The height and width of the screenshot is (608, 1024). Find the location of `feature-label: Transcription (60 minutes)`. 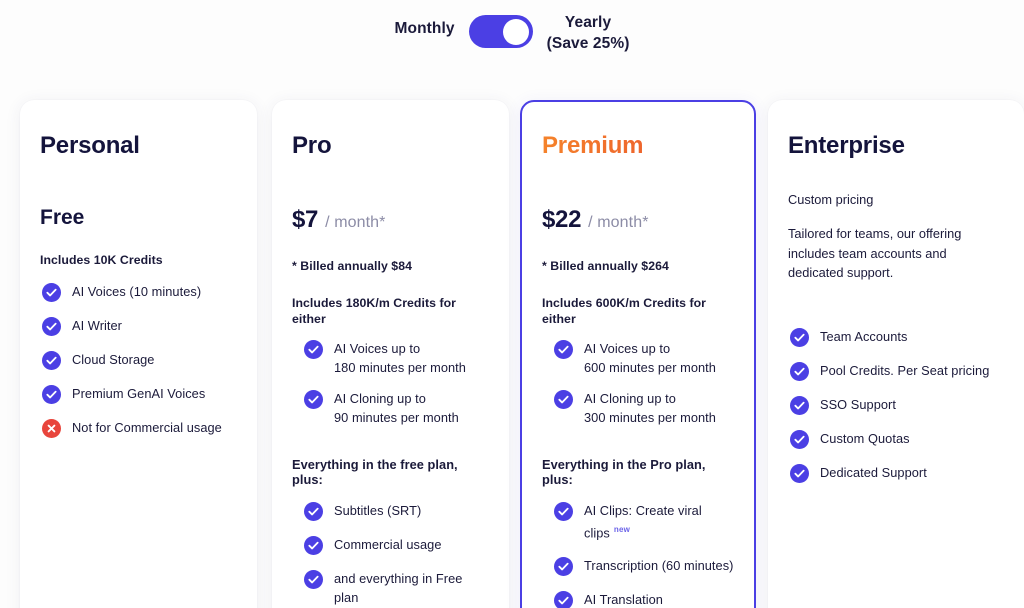

feature-label: Transcription (60 minutes) is located at coordinates (659, 566).